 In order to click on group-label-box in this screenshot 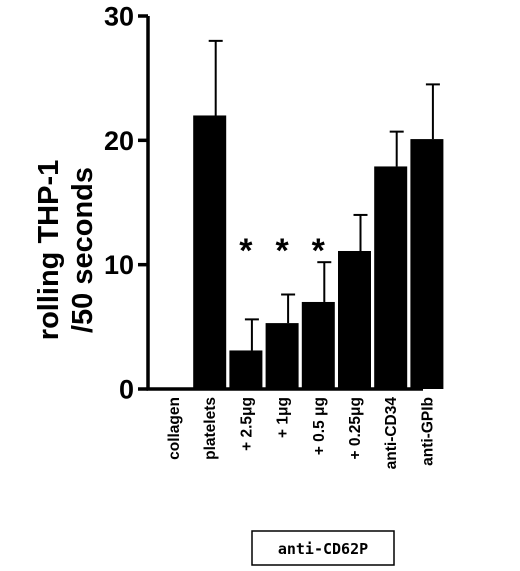, I will do `click(323, 548)`.